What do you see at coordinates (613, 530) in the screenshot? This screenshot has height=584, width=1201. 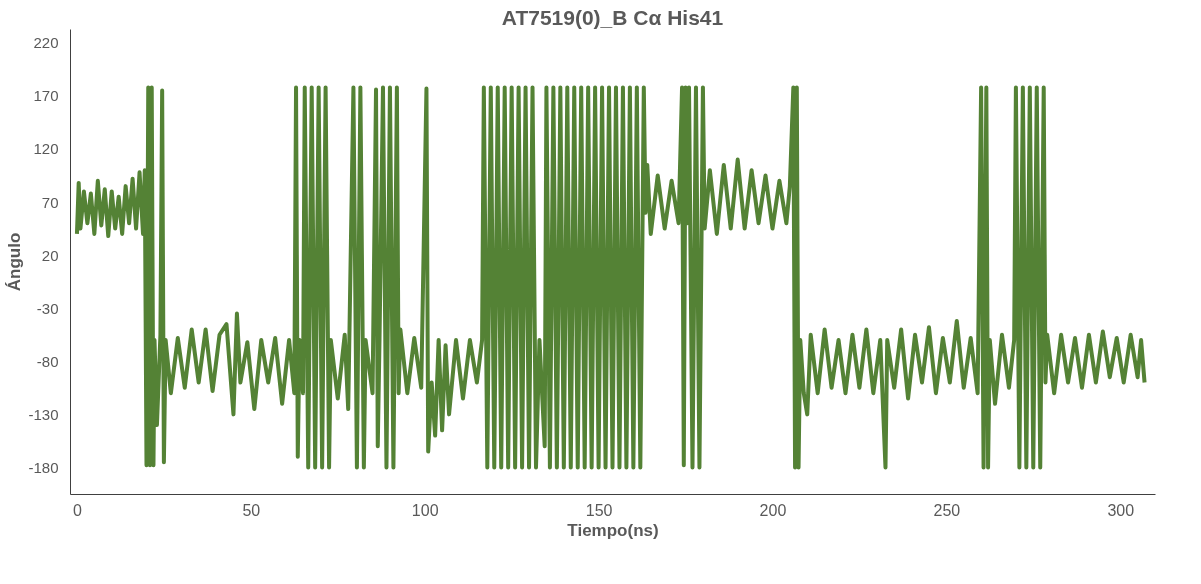 I see `x-axis-title: Tiempo(ns)` at bounding box center [613, 530].